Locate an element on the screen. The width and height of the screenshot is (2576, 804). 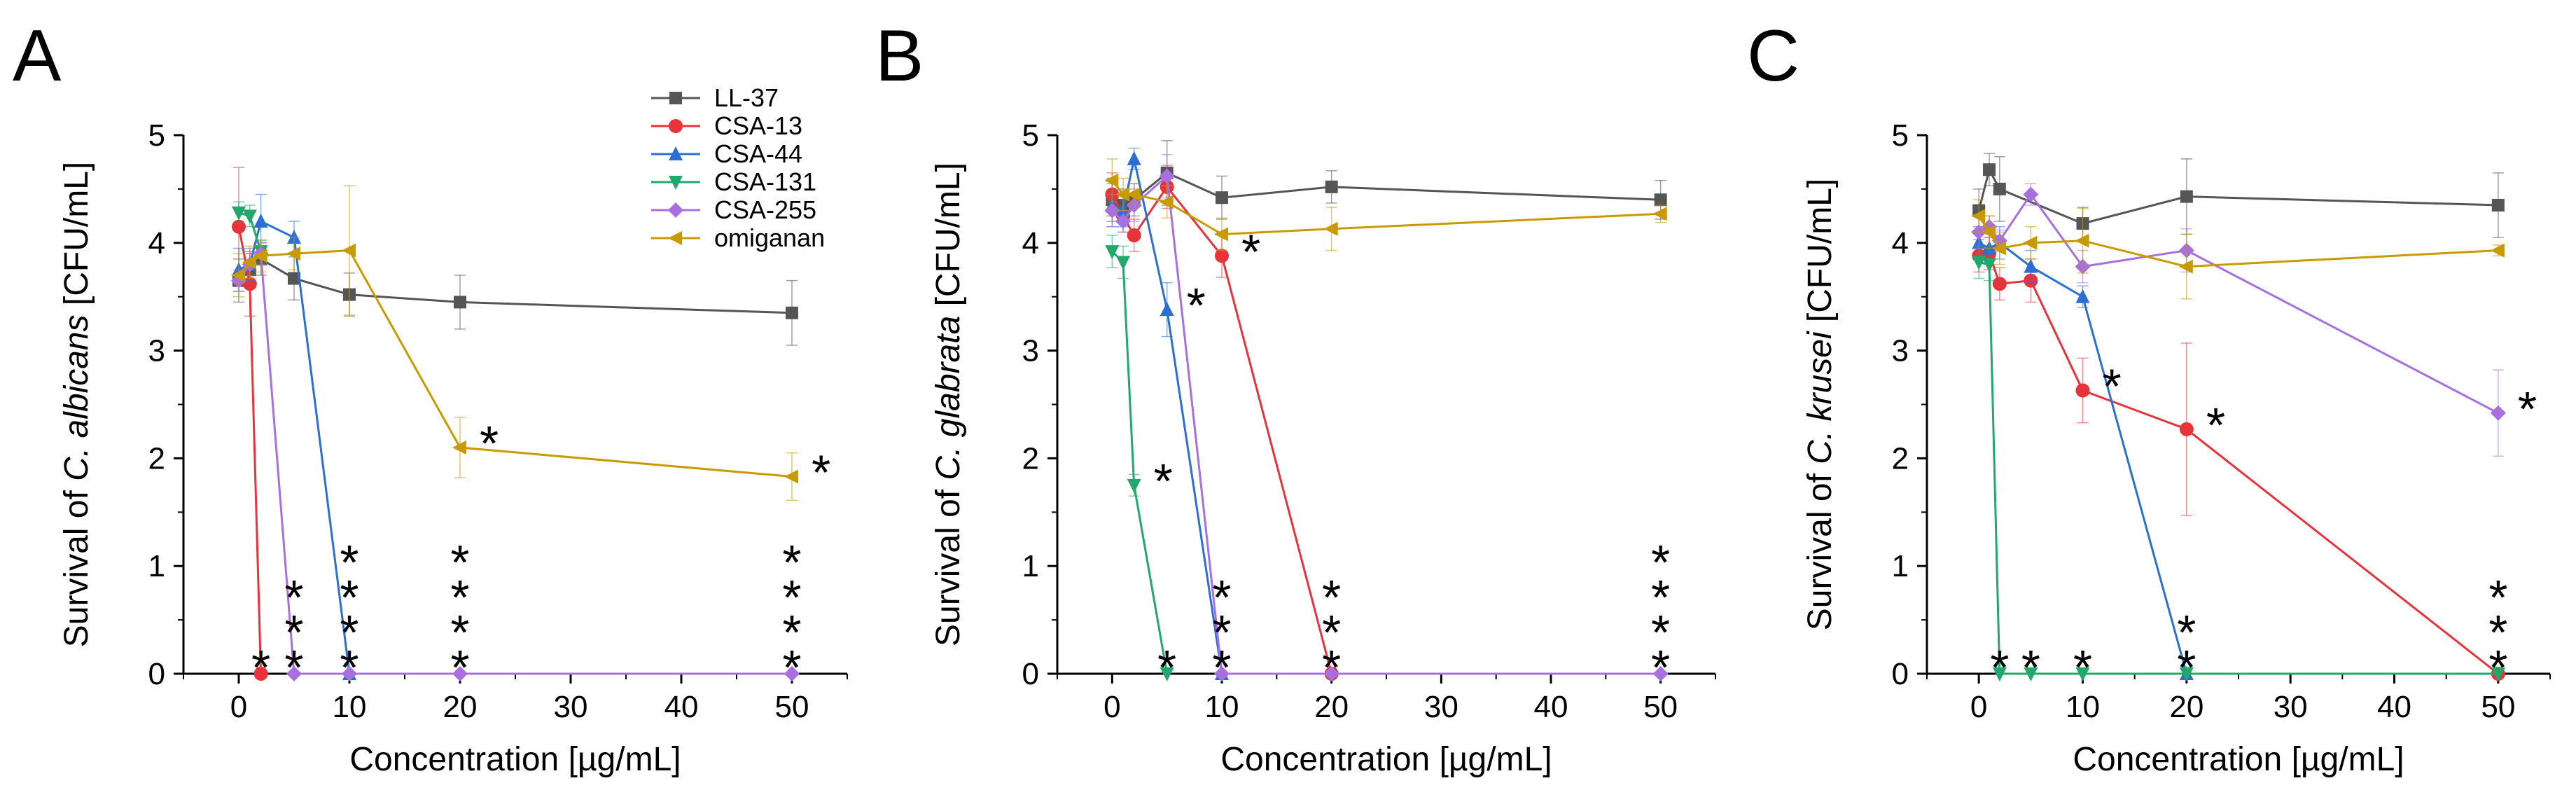
legend-entry: omiganan is located at coordinates (738, 238).